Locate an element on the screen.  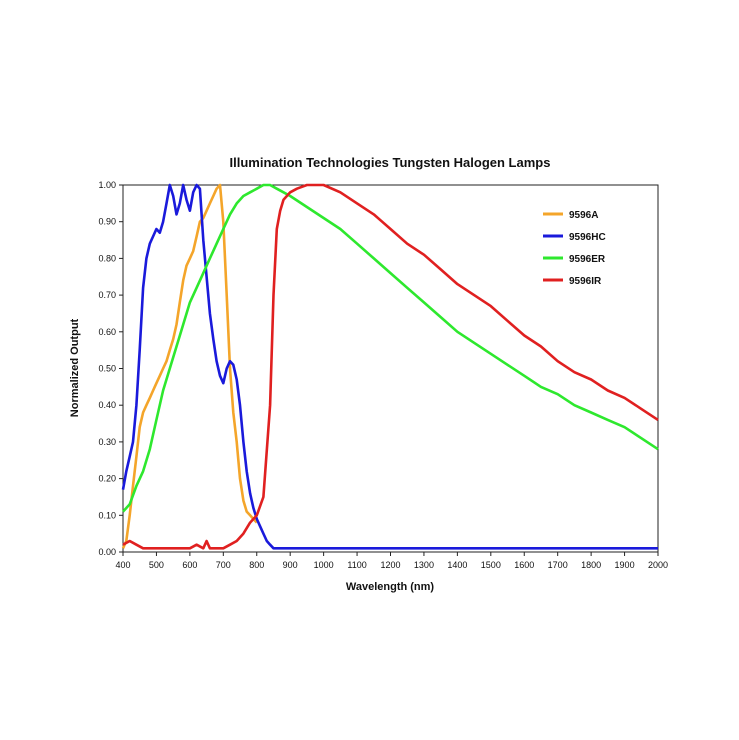
y-tick-label: 0.60 is located at coordinates (107, 332).